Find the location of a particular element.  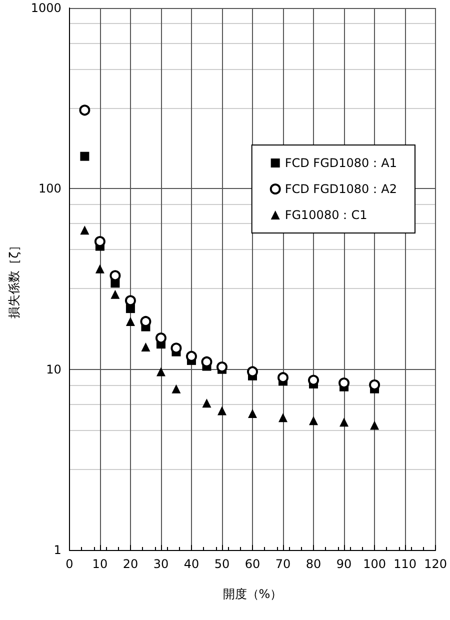

x-tick-label: 100 is located at coordinates (374, 564).